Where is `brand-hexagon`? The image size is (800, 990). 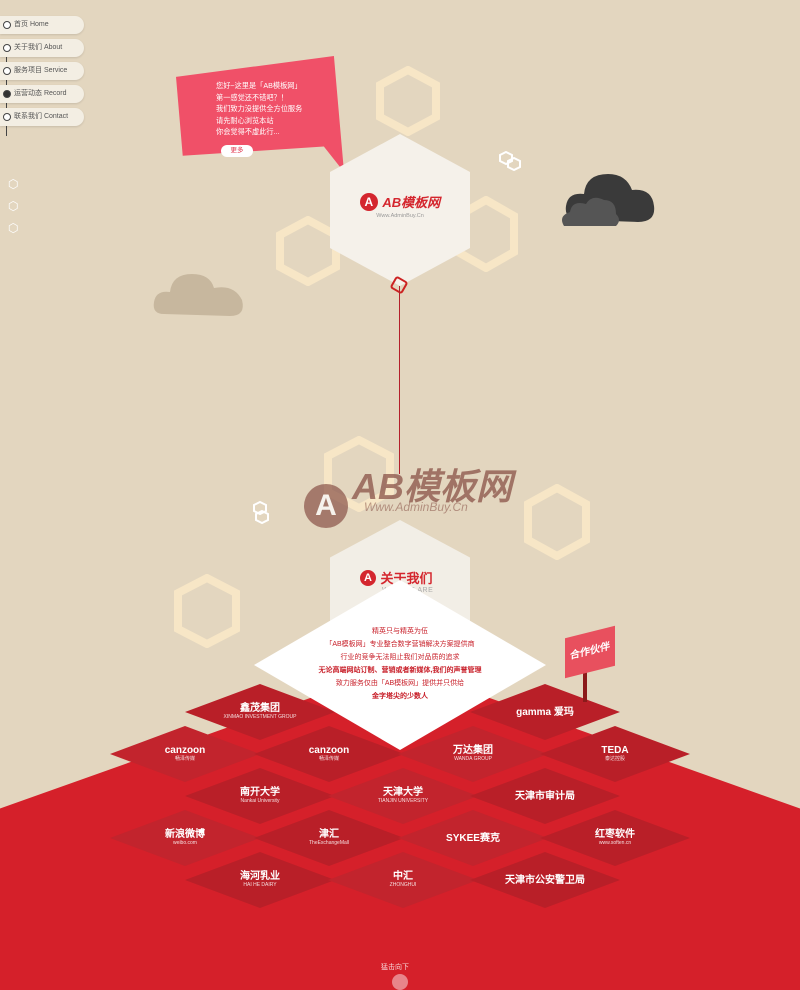 brand-hexagon is located at coordinates (400, 210).